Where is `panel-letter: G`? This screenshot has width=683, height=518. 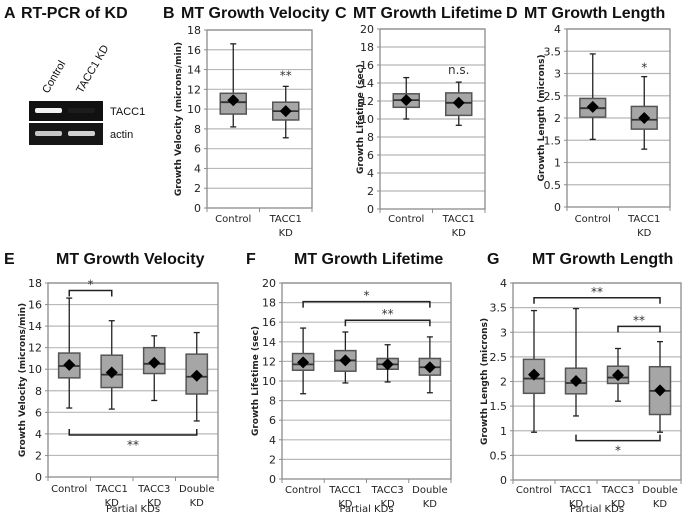 panel-letter: G is located at coordinates (493, 259).